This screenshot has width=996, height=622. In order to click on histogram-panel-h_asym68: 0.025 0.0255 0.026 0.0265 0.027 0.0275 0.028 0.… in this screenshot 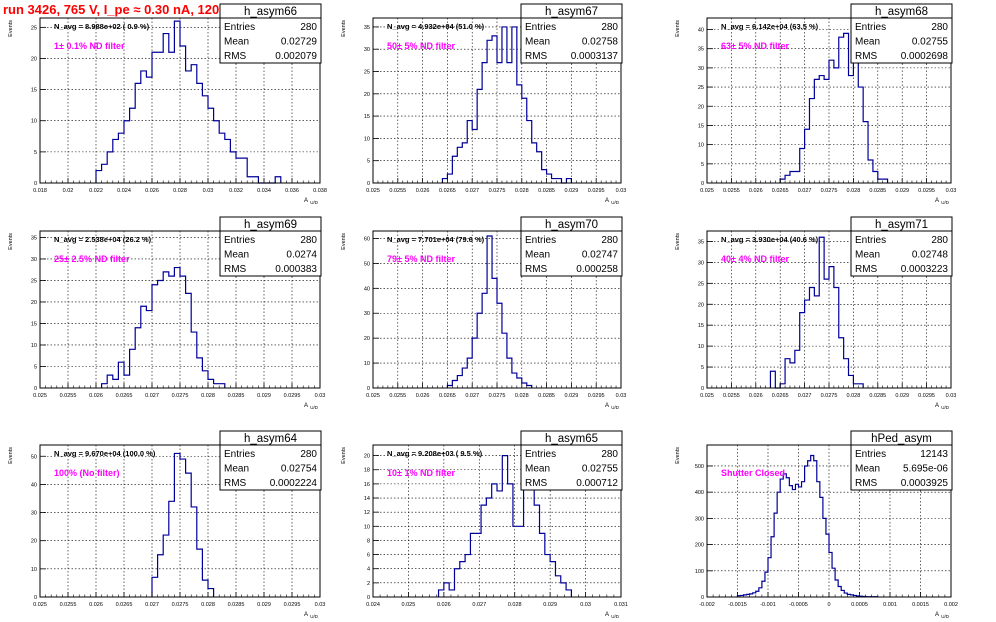, I will do `click(815, 104)`.